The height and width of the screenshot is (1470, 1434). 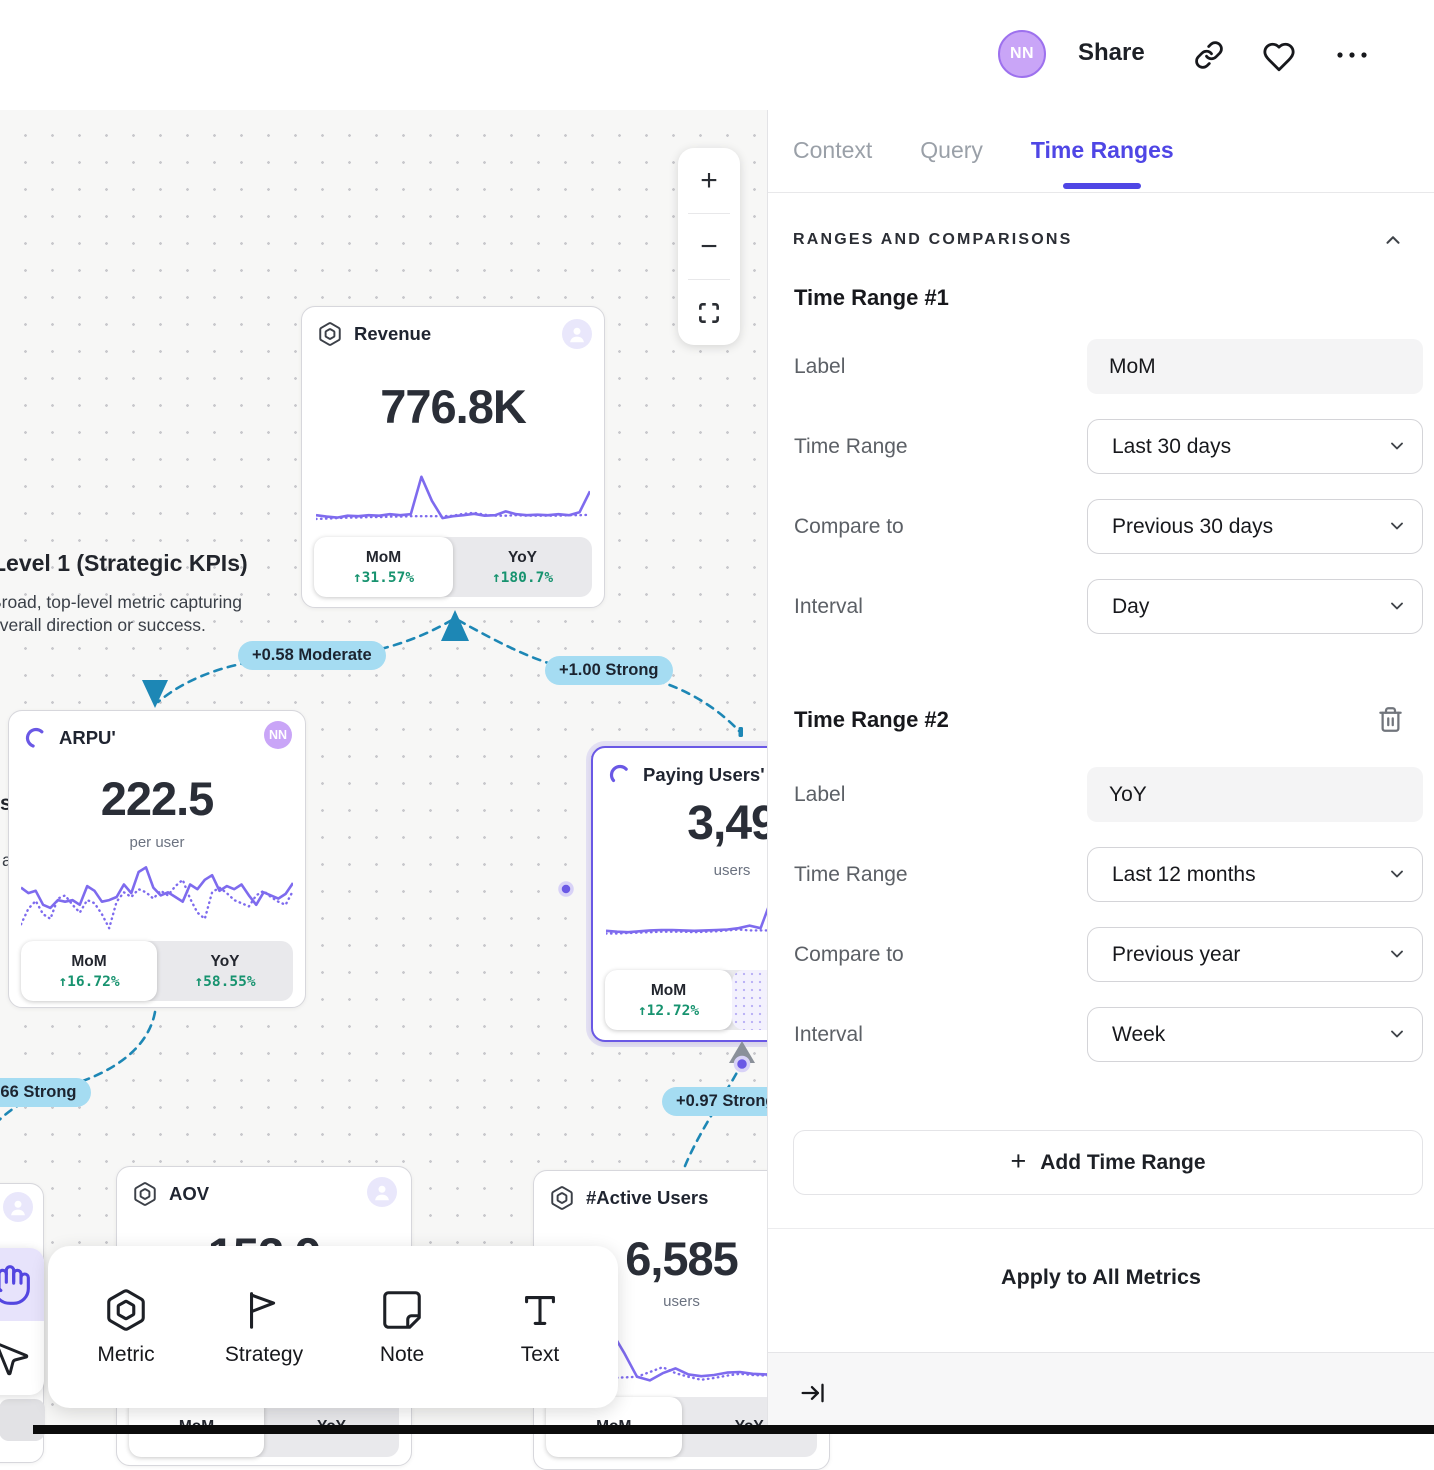 I want to click on chip-fragment, so click(x=22, y=1420).